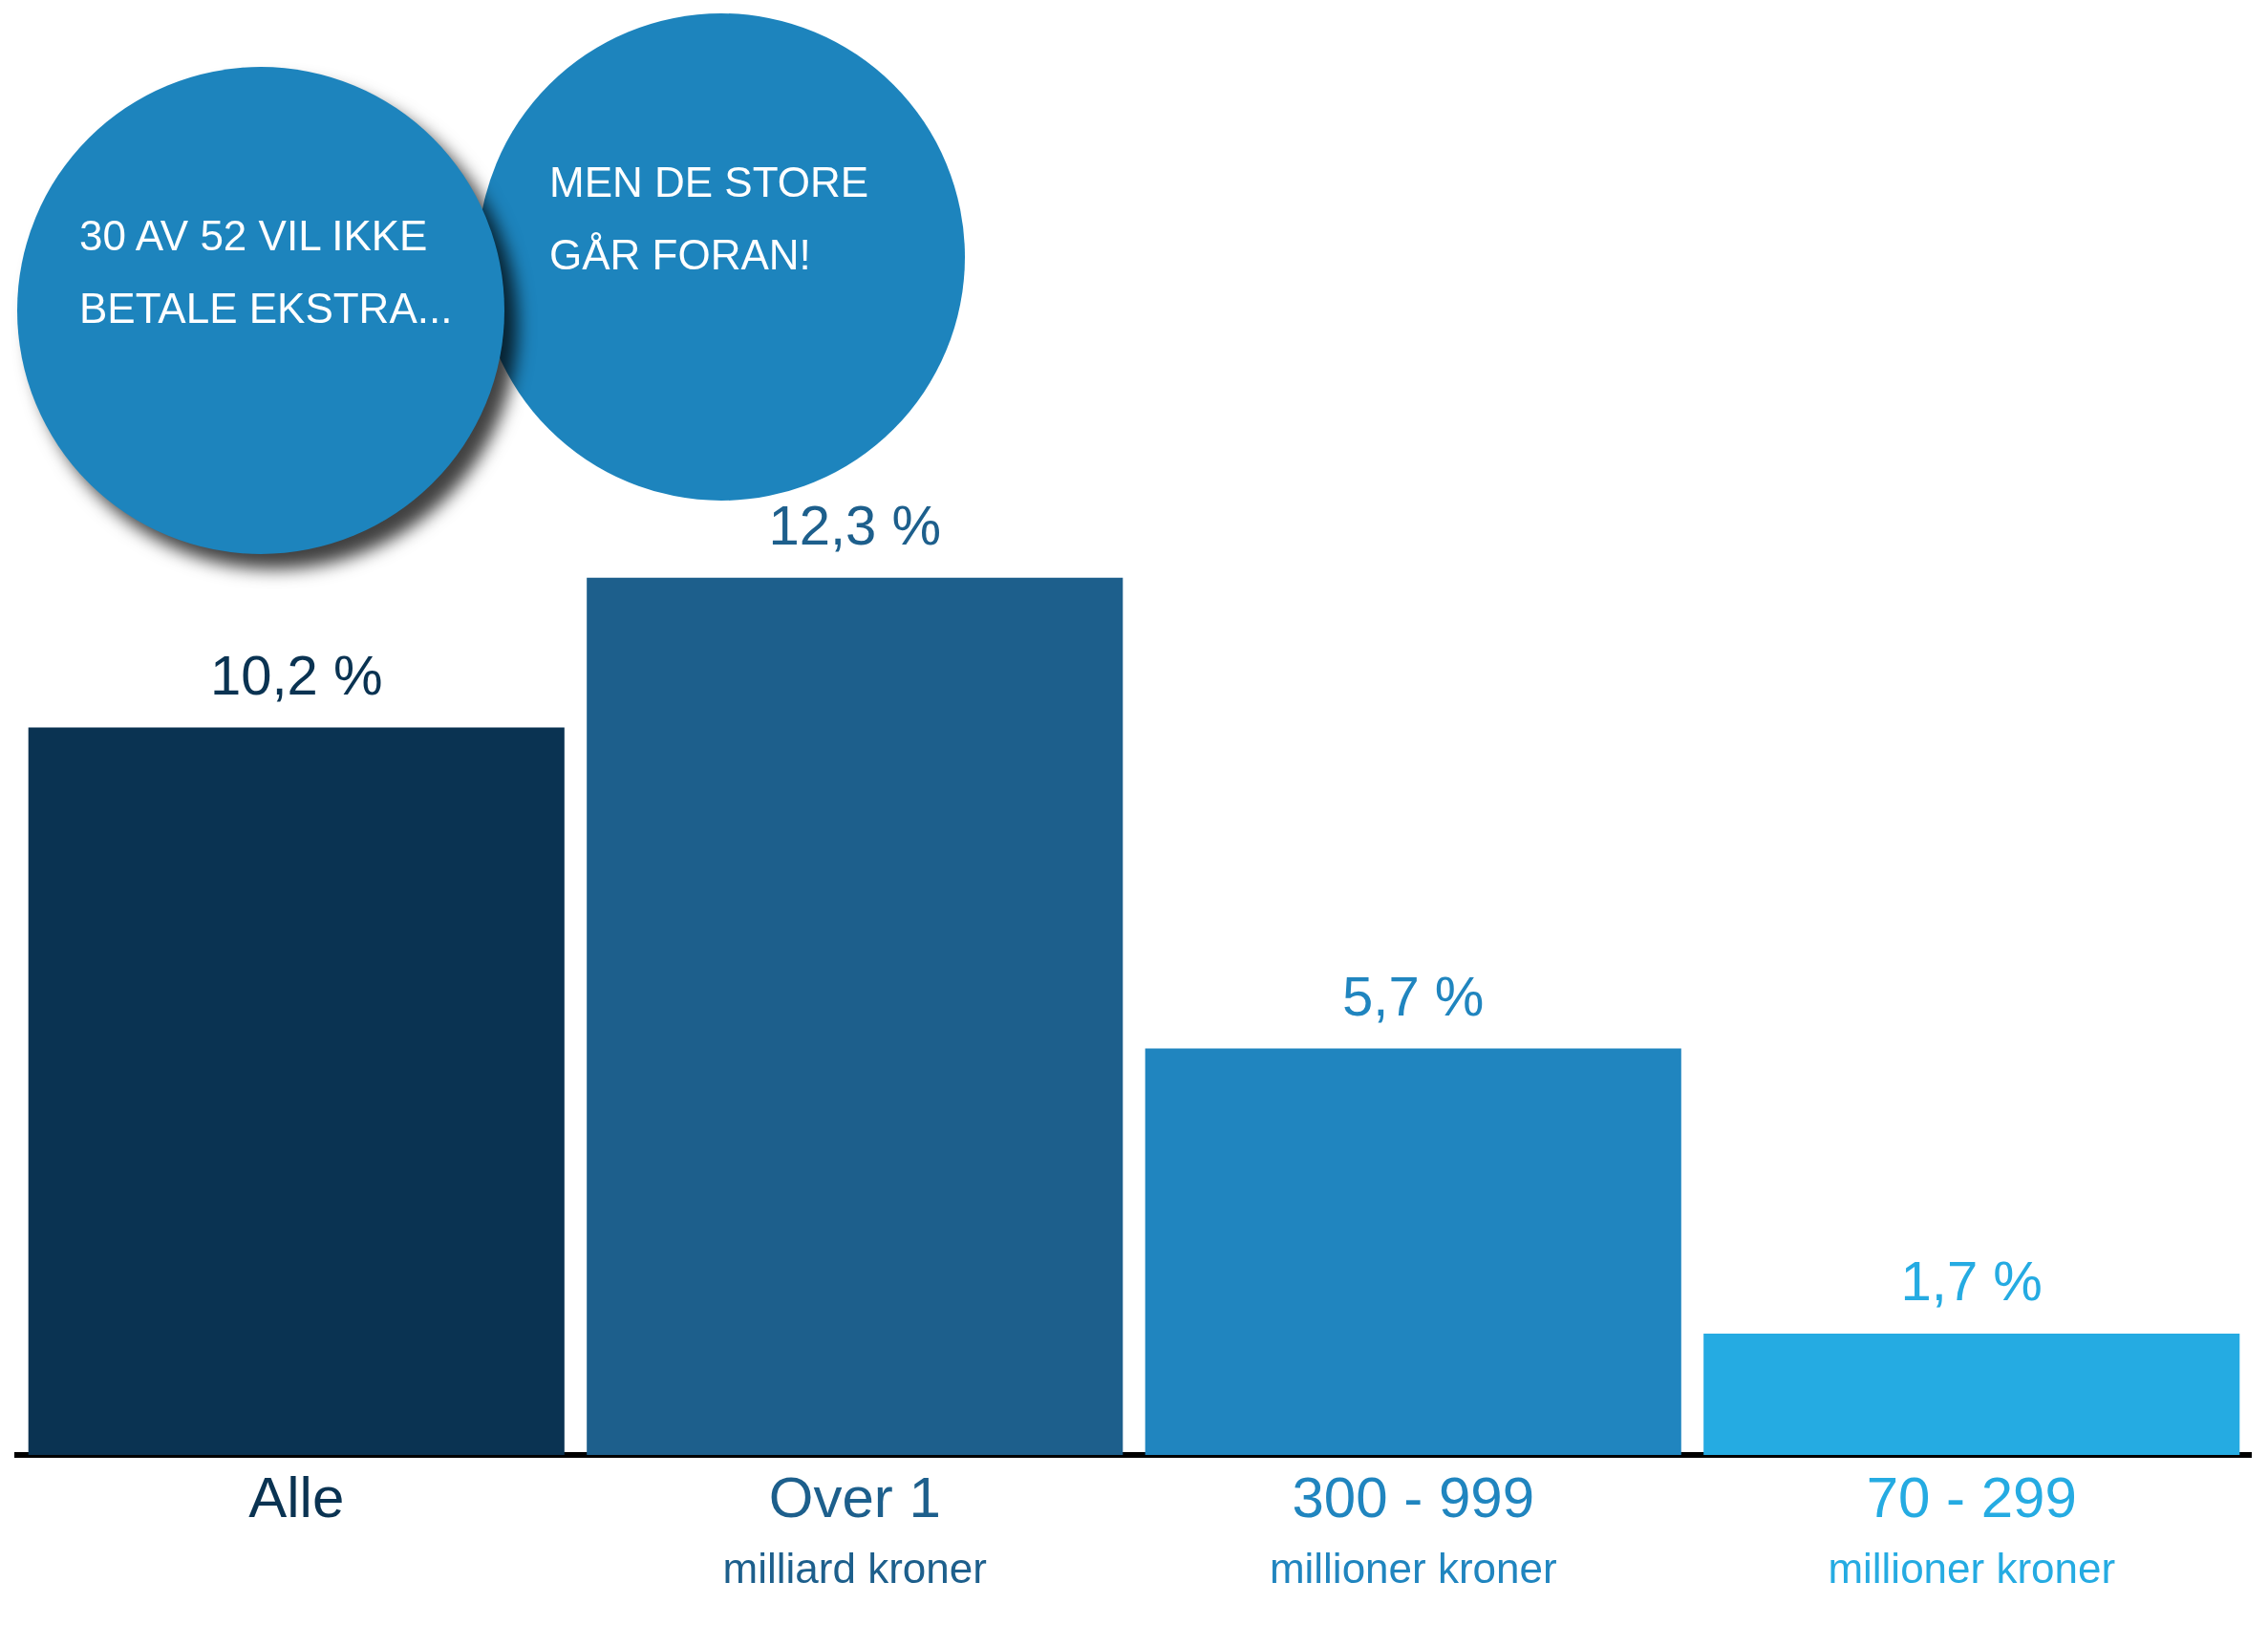  What do you see at coordinates (1972, 1281) in the screenshot?
I see `data-label: 1,7 %` at bounding box center [1972, 1281].